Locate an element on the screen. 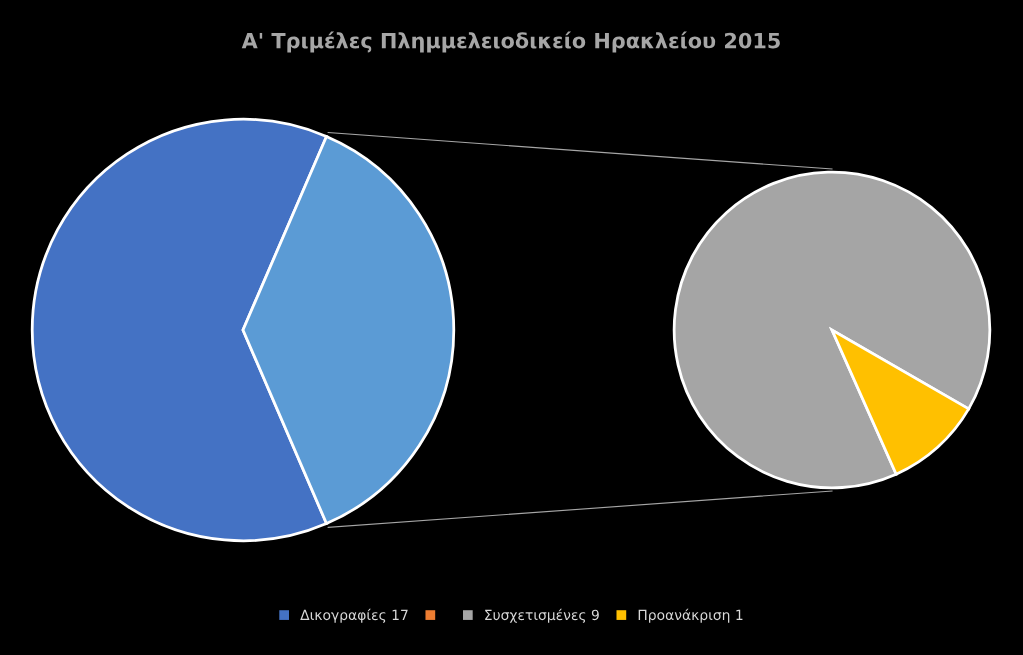 The width and height of the screenshot is (1023, 655). legend-label: Προανάκριση 1 is located at coordinates (690, 615).